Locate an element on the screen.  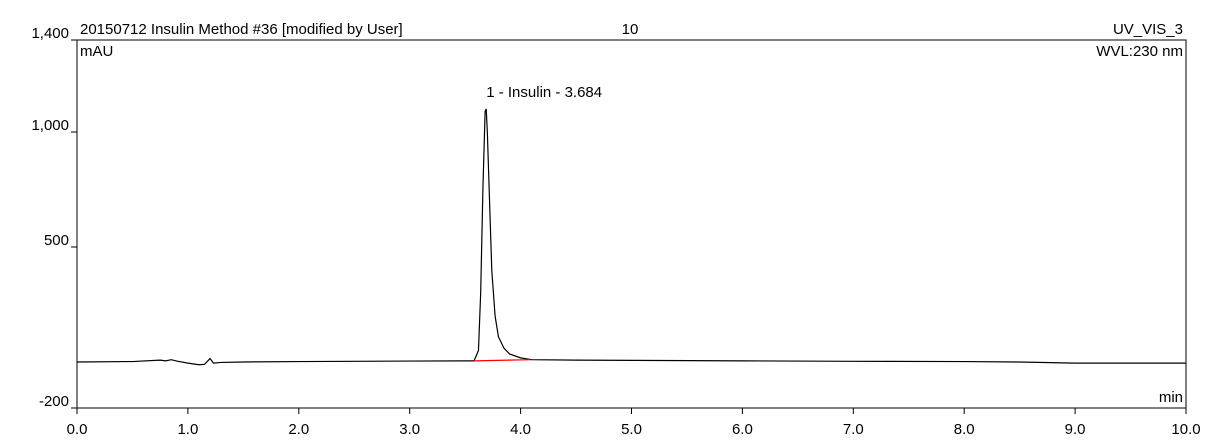
injection-number: 10 is located at coordinates (630, 29).